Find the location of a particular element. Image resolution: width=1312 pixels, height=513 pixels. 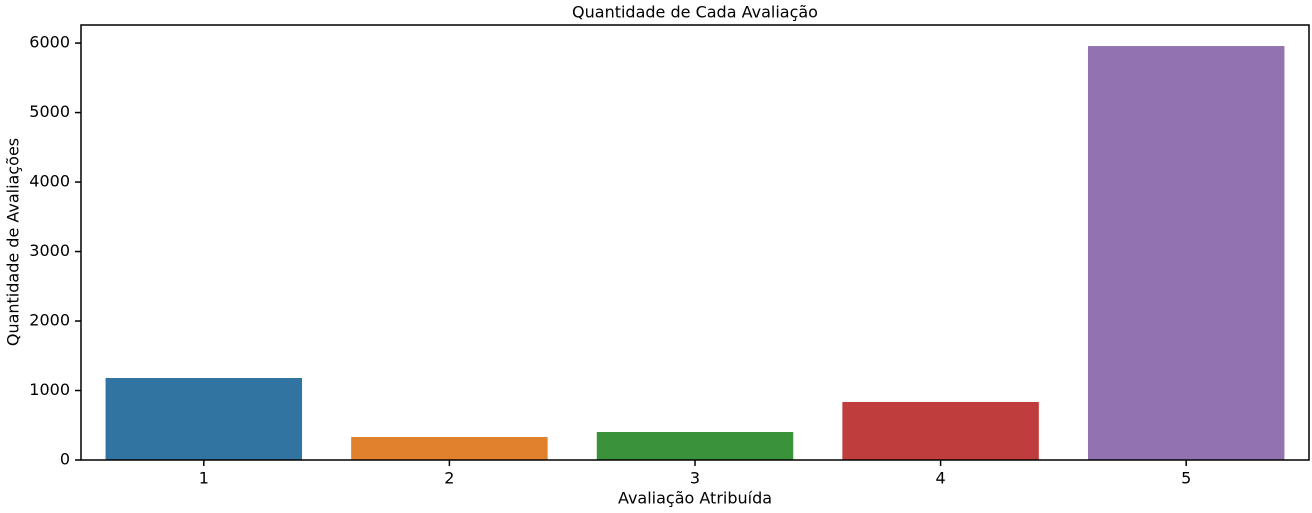

y-tick-label: 0 is located at coordinates (65, 459).